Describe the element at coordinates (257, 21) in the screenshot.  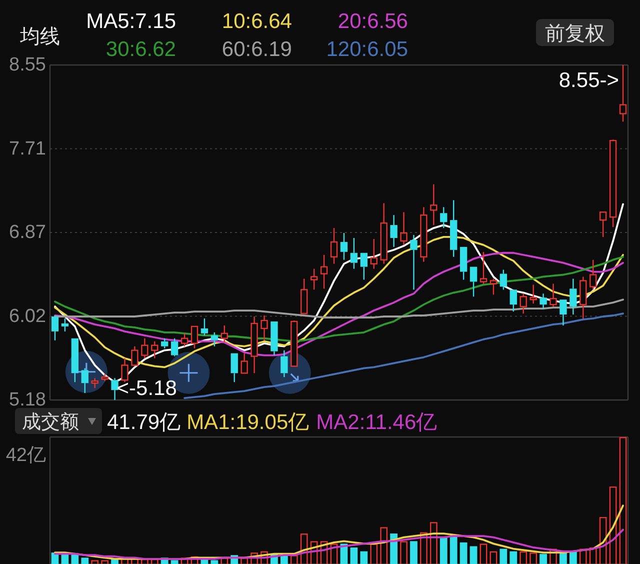
I see `text: 10:6.64` at that location.